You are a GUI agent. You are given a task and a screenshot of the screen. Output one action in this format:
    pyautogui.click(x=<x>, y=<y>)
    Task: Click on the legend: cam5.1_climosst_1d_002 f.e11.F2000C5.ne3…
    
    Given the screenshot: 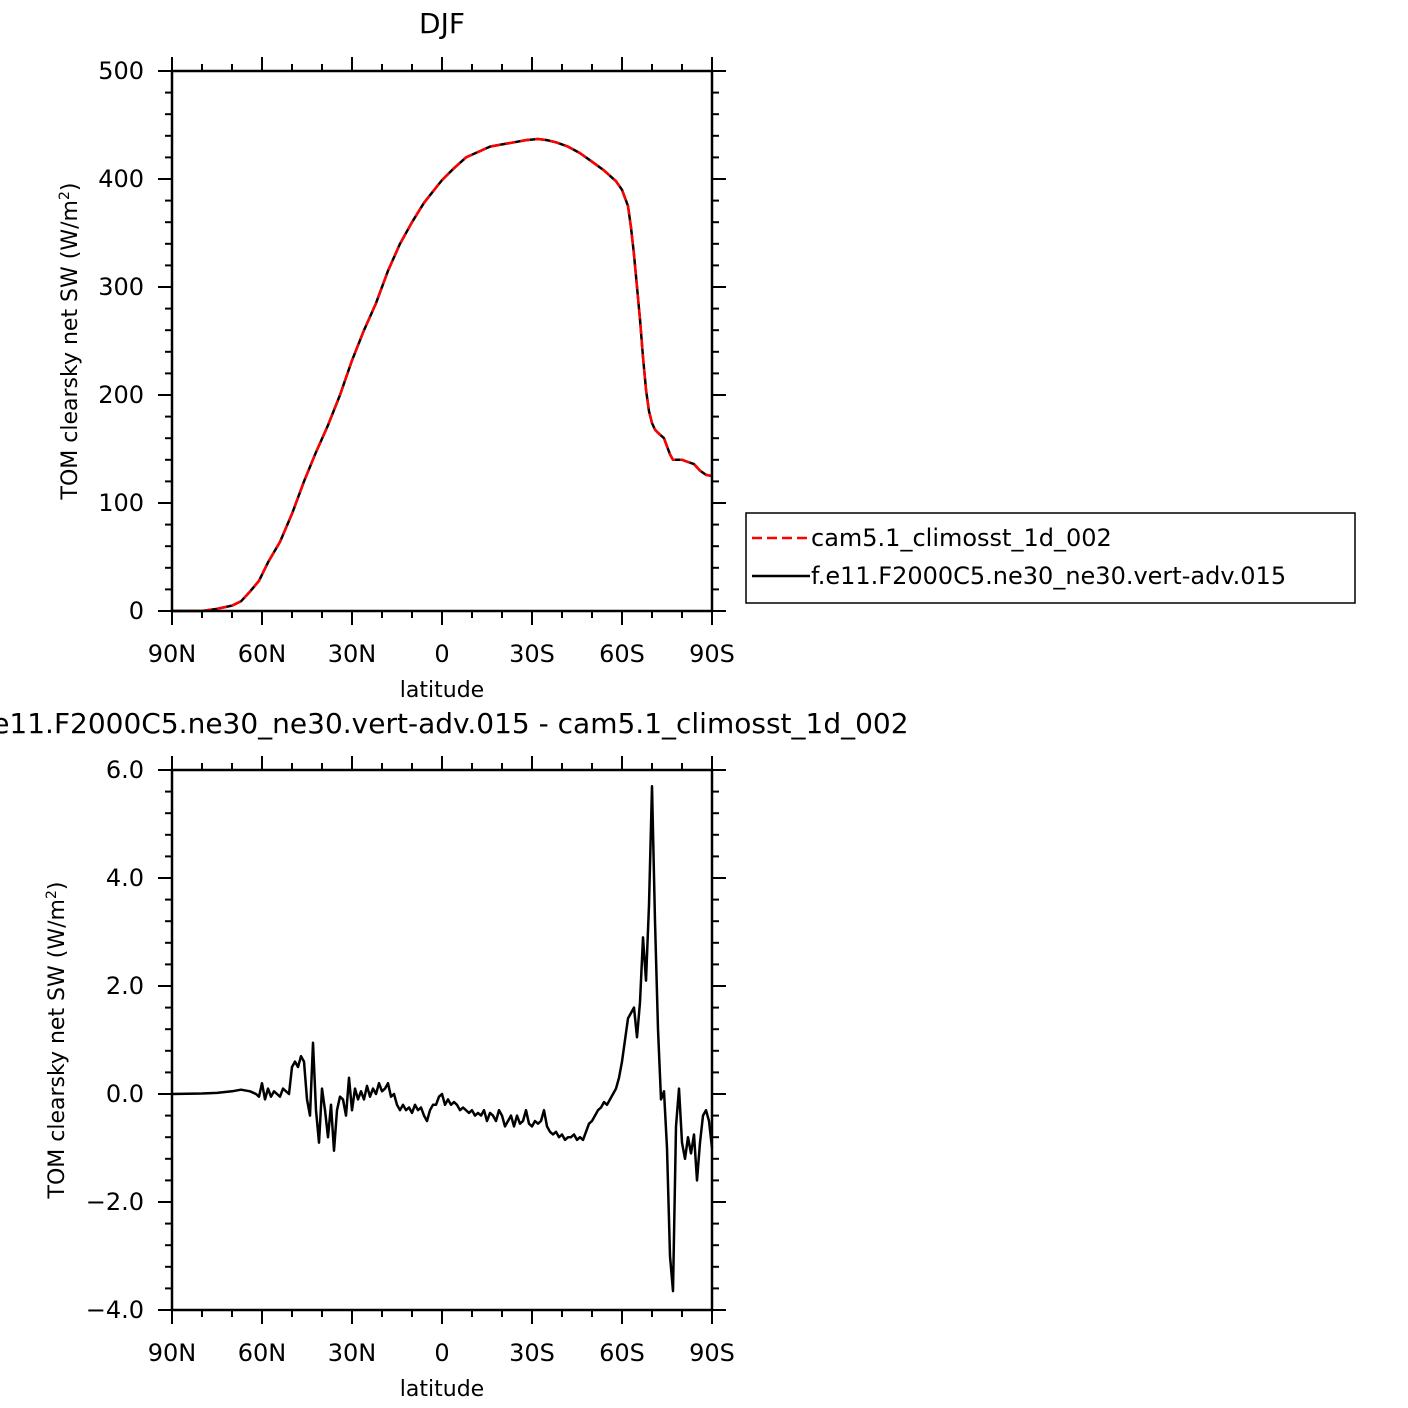 What is the action you would take?
    pyautogui.click(x=1050, y=558)
    